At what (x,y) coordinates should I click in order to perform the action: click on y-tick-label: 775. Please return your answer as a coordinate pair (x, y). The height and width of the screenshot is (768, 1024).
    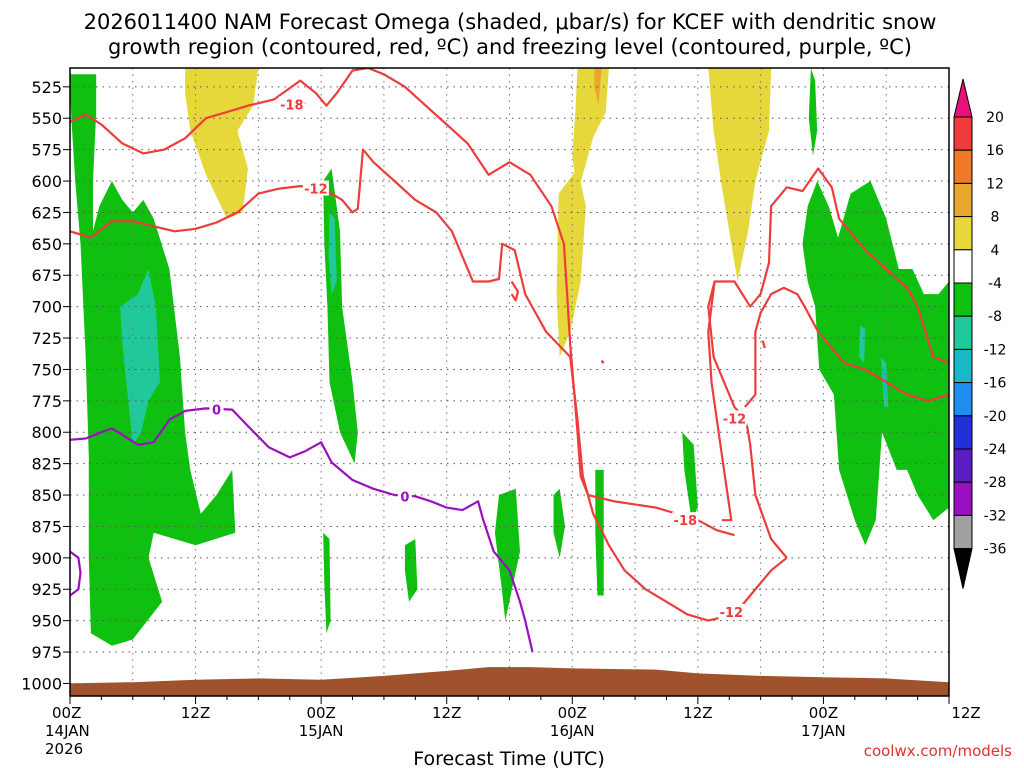
    Looking at the image, I should click on (46, 401).